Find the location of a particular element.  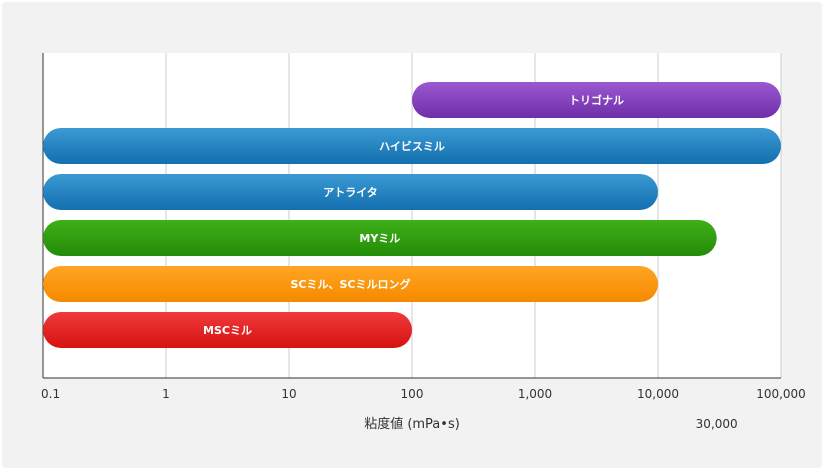

bar-label: トリゴナル is located at coordinates (596, 100).